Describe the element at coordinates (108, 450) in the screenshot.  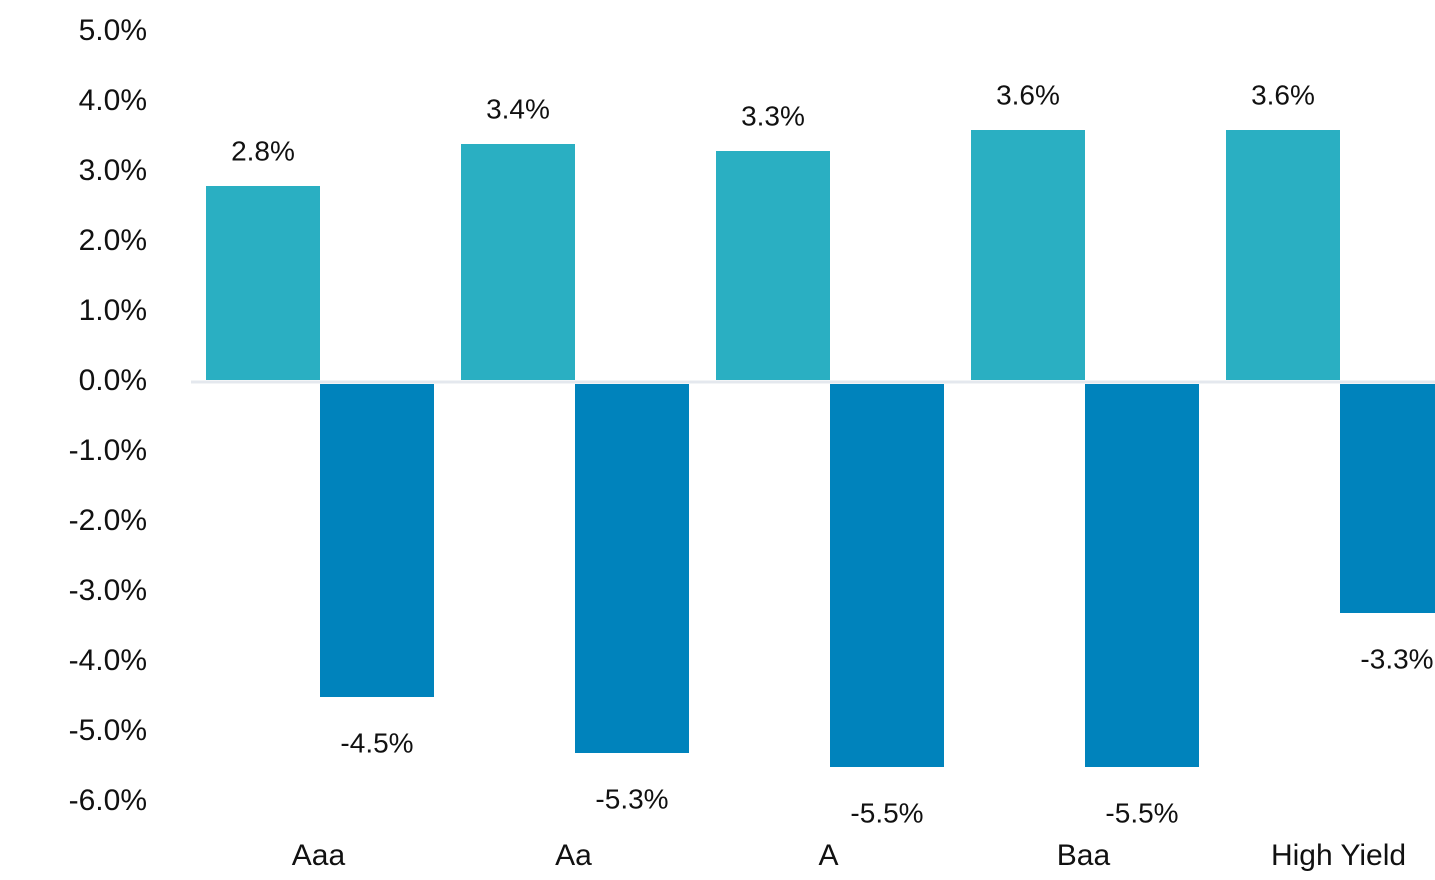
I see `y-tick-label: -1.0%` at that location.